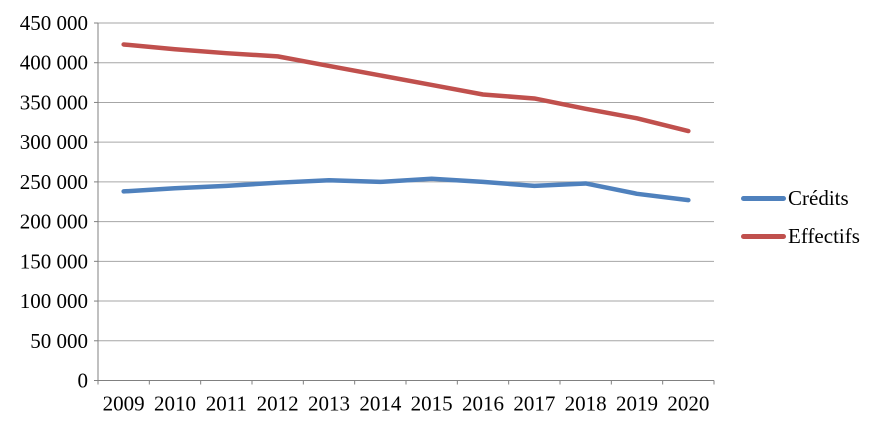 The image size is (886, 434). What do you see at coordinates (818, 197) in the screenshot?
I see `legend-label-credits: Crédits` at bounding box center [818, 197].